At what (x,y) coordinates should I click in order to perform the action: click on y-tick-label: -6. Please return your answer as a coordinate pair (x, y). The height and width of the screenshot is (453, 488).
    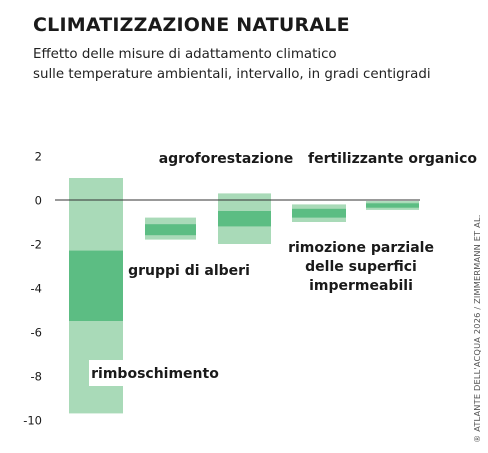
    Looking at the image, I should click on (36, 333).